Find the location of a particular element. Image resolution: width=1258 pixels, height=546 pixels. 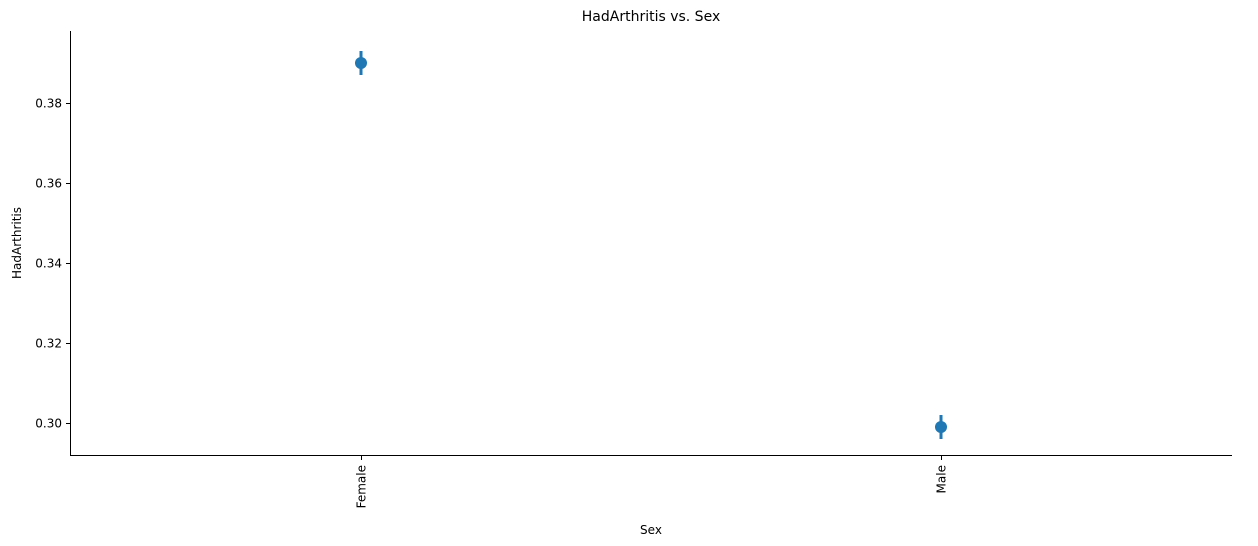

y-axis-ticks: 0.30 0.32 0.34 0.36 0.38 is located at coordinates (52, 264).